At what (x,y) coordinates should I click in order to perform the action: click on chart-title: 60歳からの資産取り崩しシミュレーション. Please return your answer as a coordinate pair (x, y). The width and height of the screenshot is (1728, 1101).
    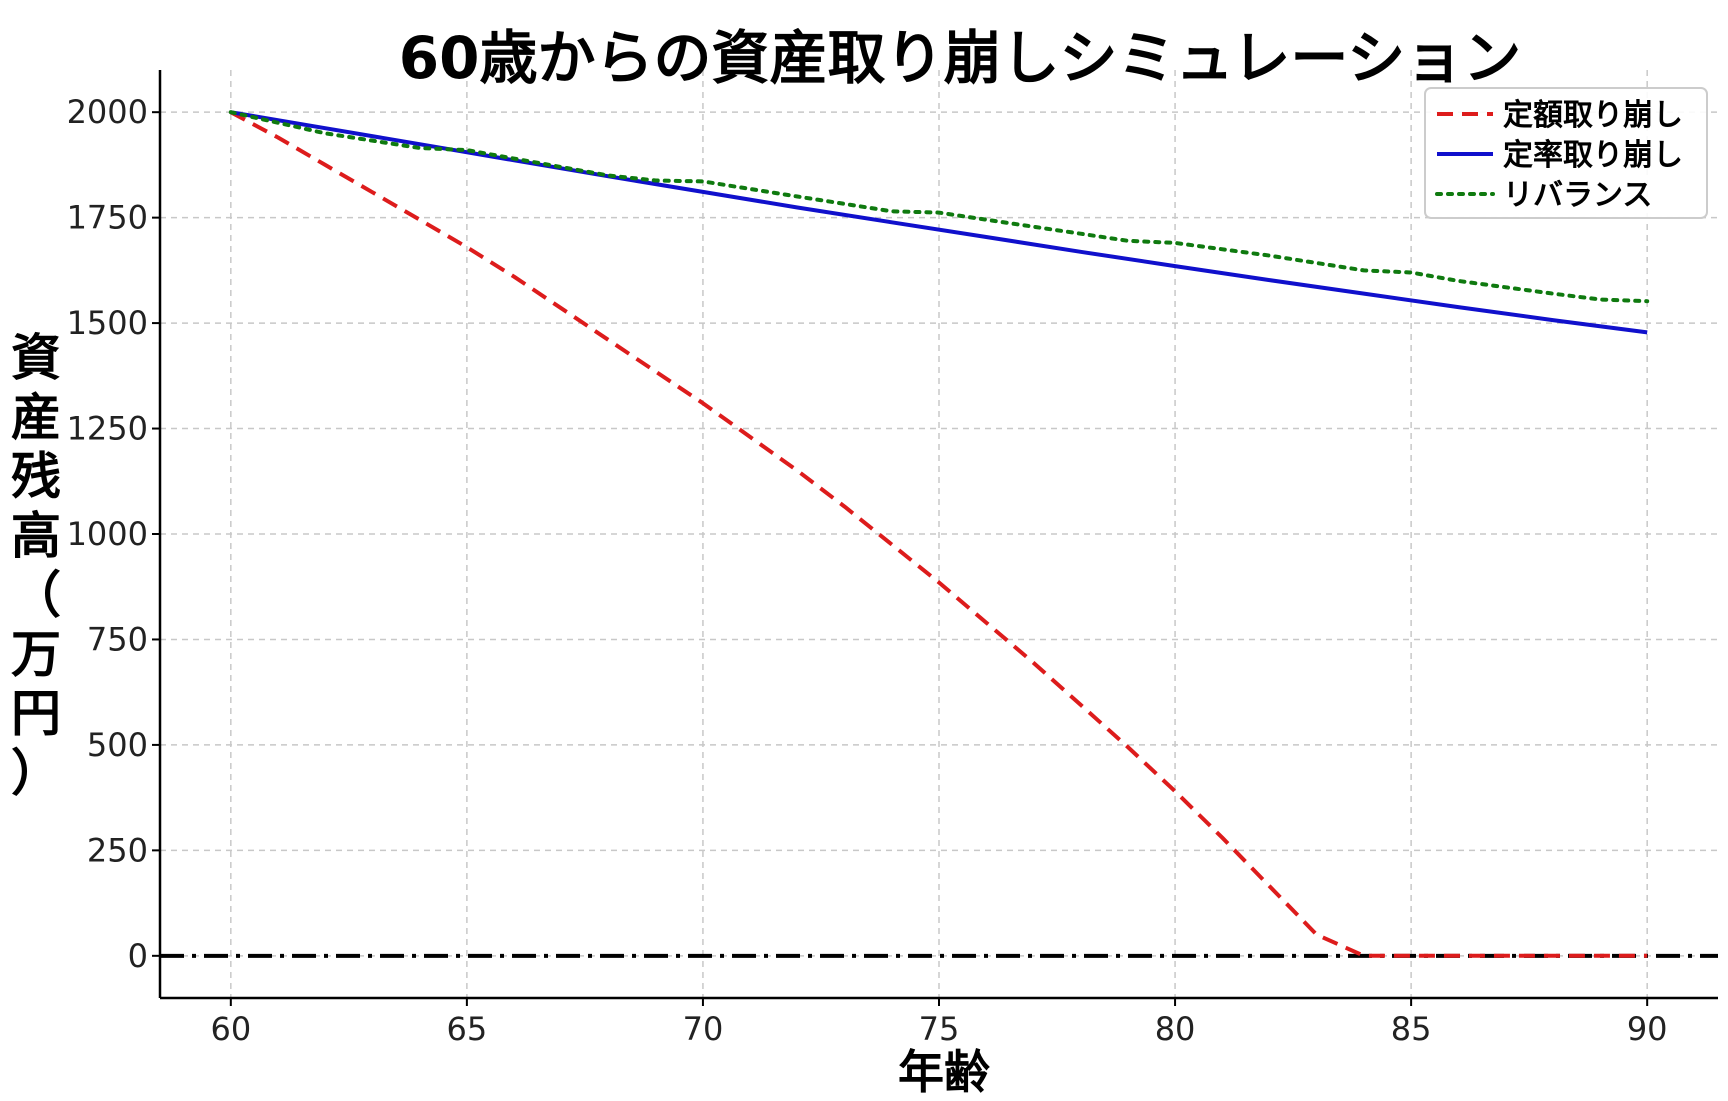
    Looking at the image, I should click on (960, 58).